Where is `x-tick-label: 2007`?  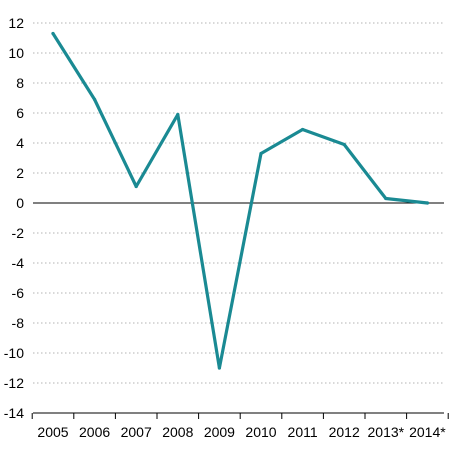 x-tick-label: 2007 is located at coordinates (136, 432).